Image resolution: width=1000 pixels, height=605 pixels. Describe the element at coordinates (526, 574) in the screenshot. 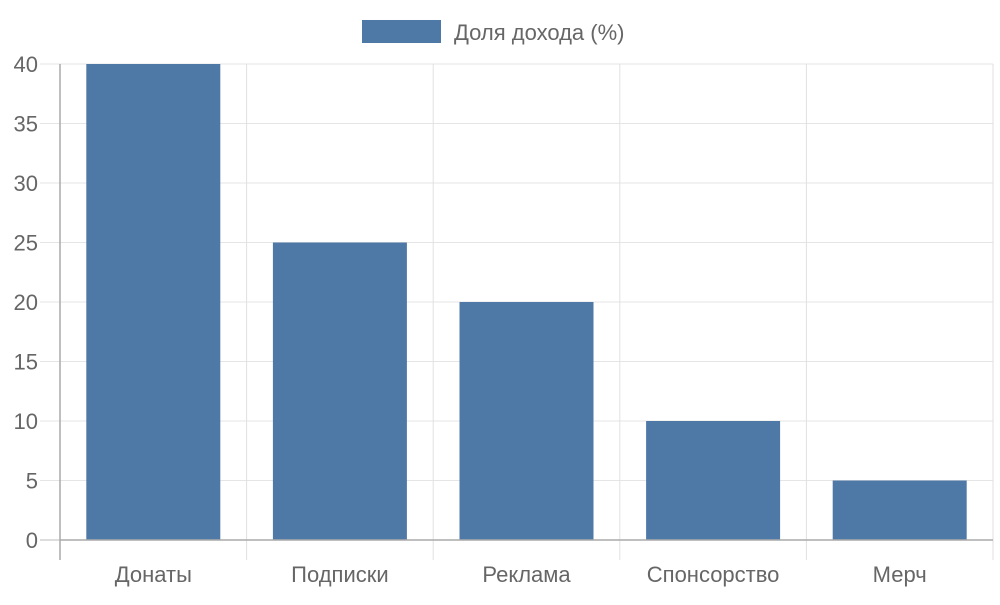

I see `x-tick-label: Реклама` at that location.